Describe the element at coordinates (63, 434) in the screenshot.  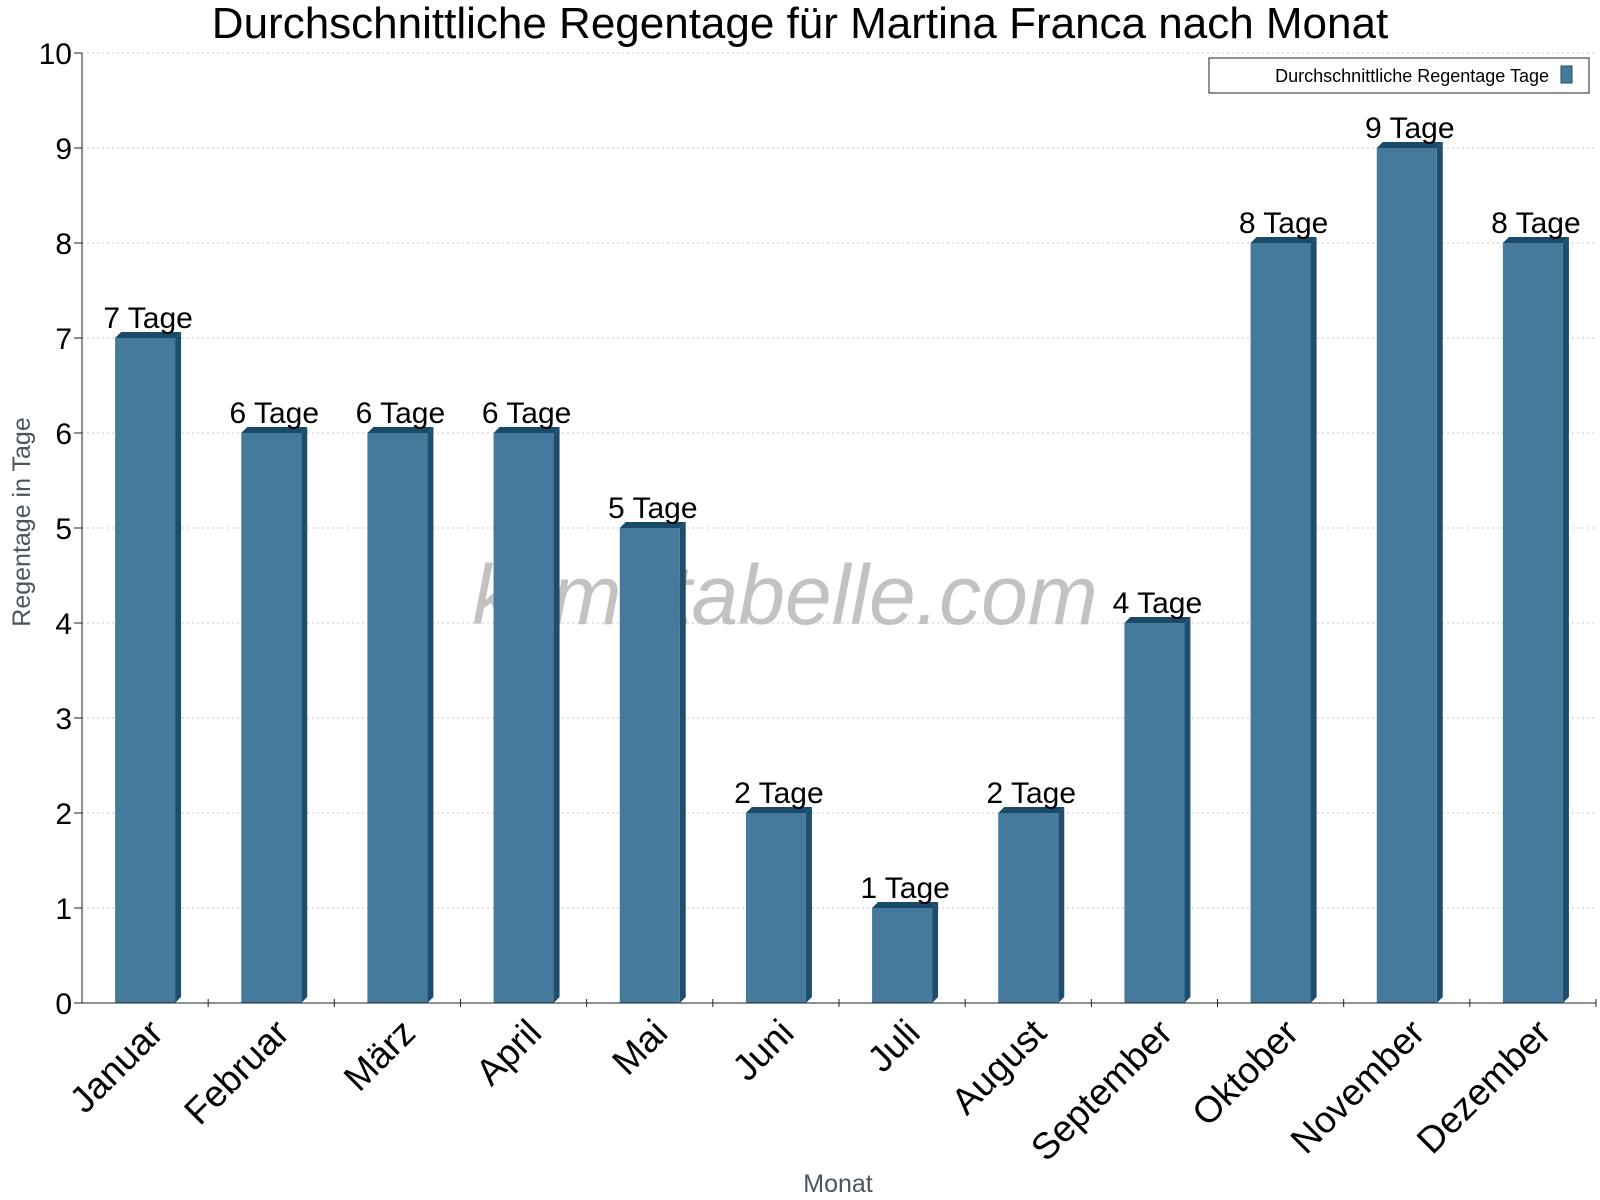
I see `y-tick-label: 6` at that location.